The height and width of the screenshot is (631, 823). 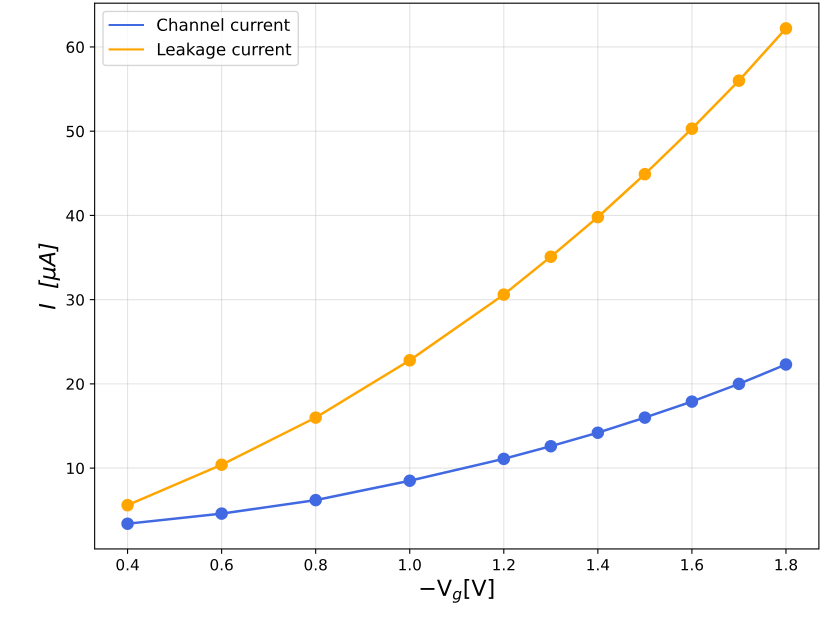 What do you see at coordinates (49, 276) in the screenshot?
I see `y-axis-title: I [μA]` at bounding box center [49, 276].